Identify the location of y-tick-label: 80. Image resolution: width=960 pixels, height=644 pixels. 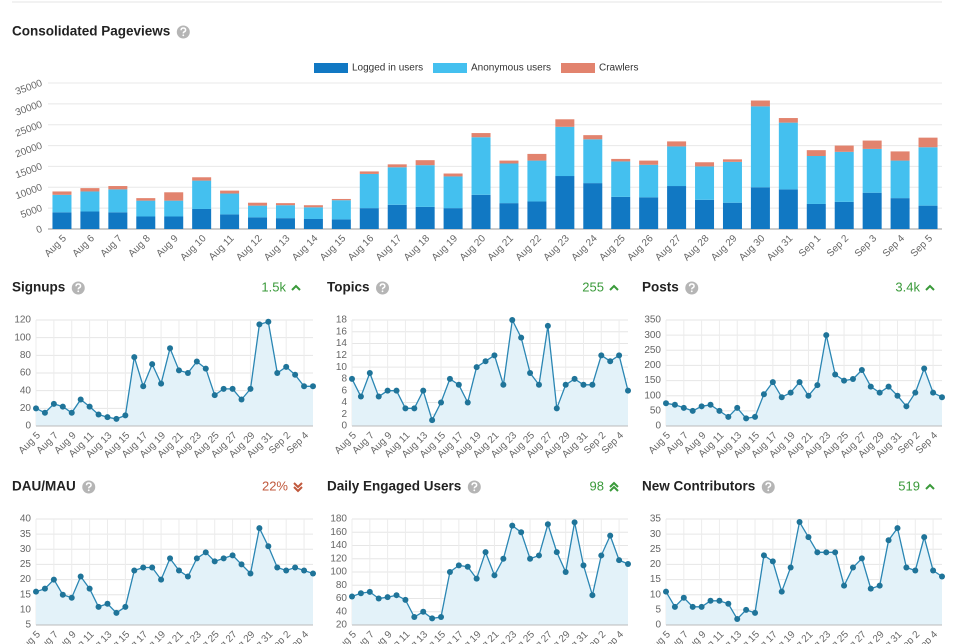
(342, 585).